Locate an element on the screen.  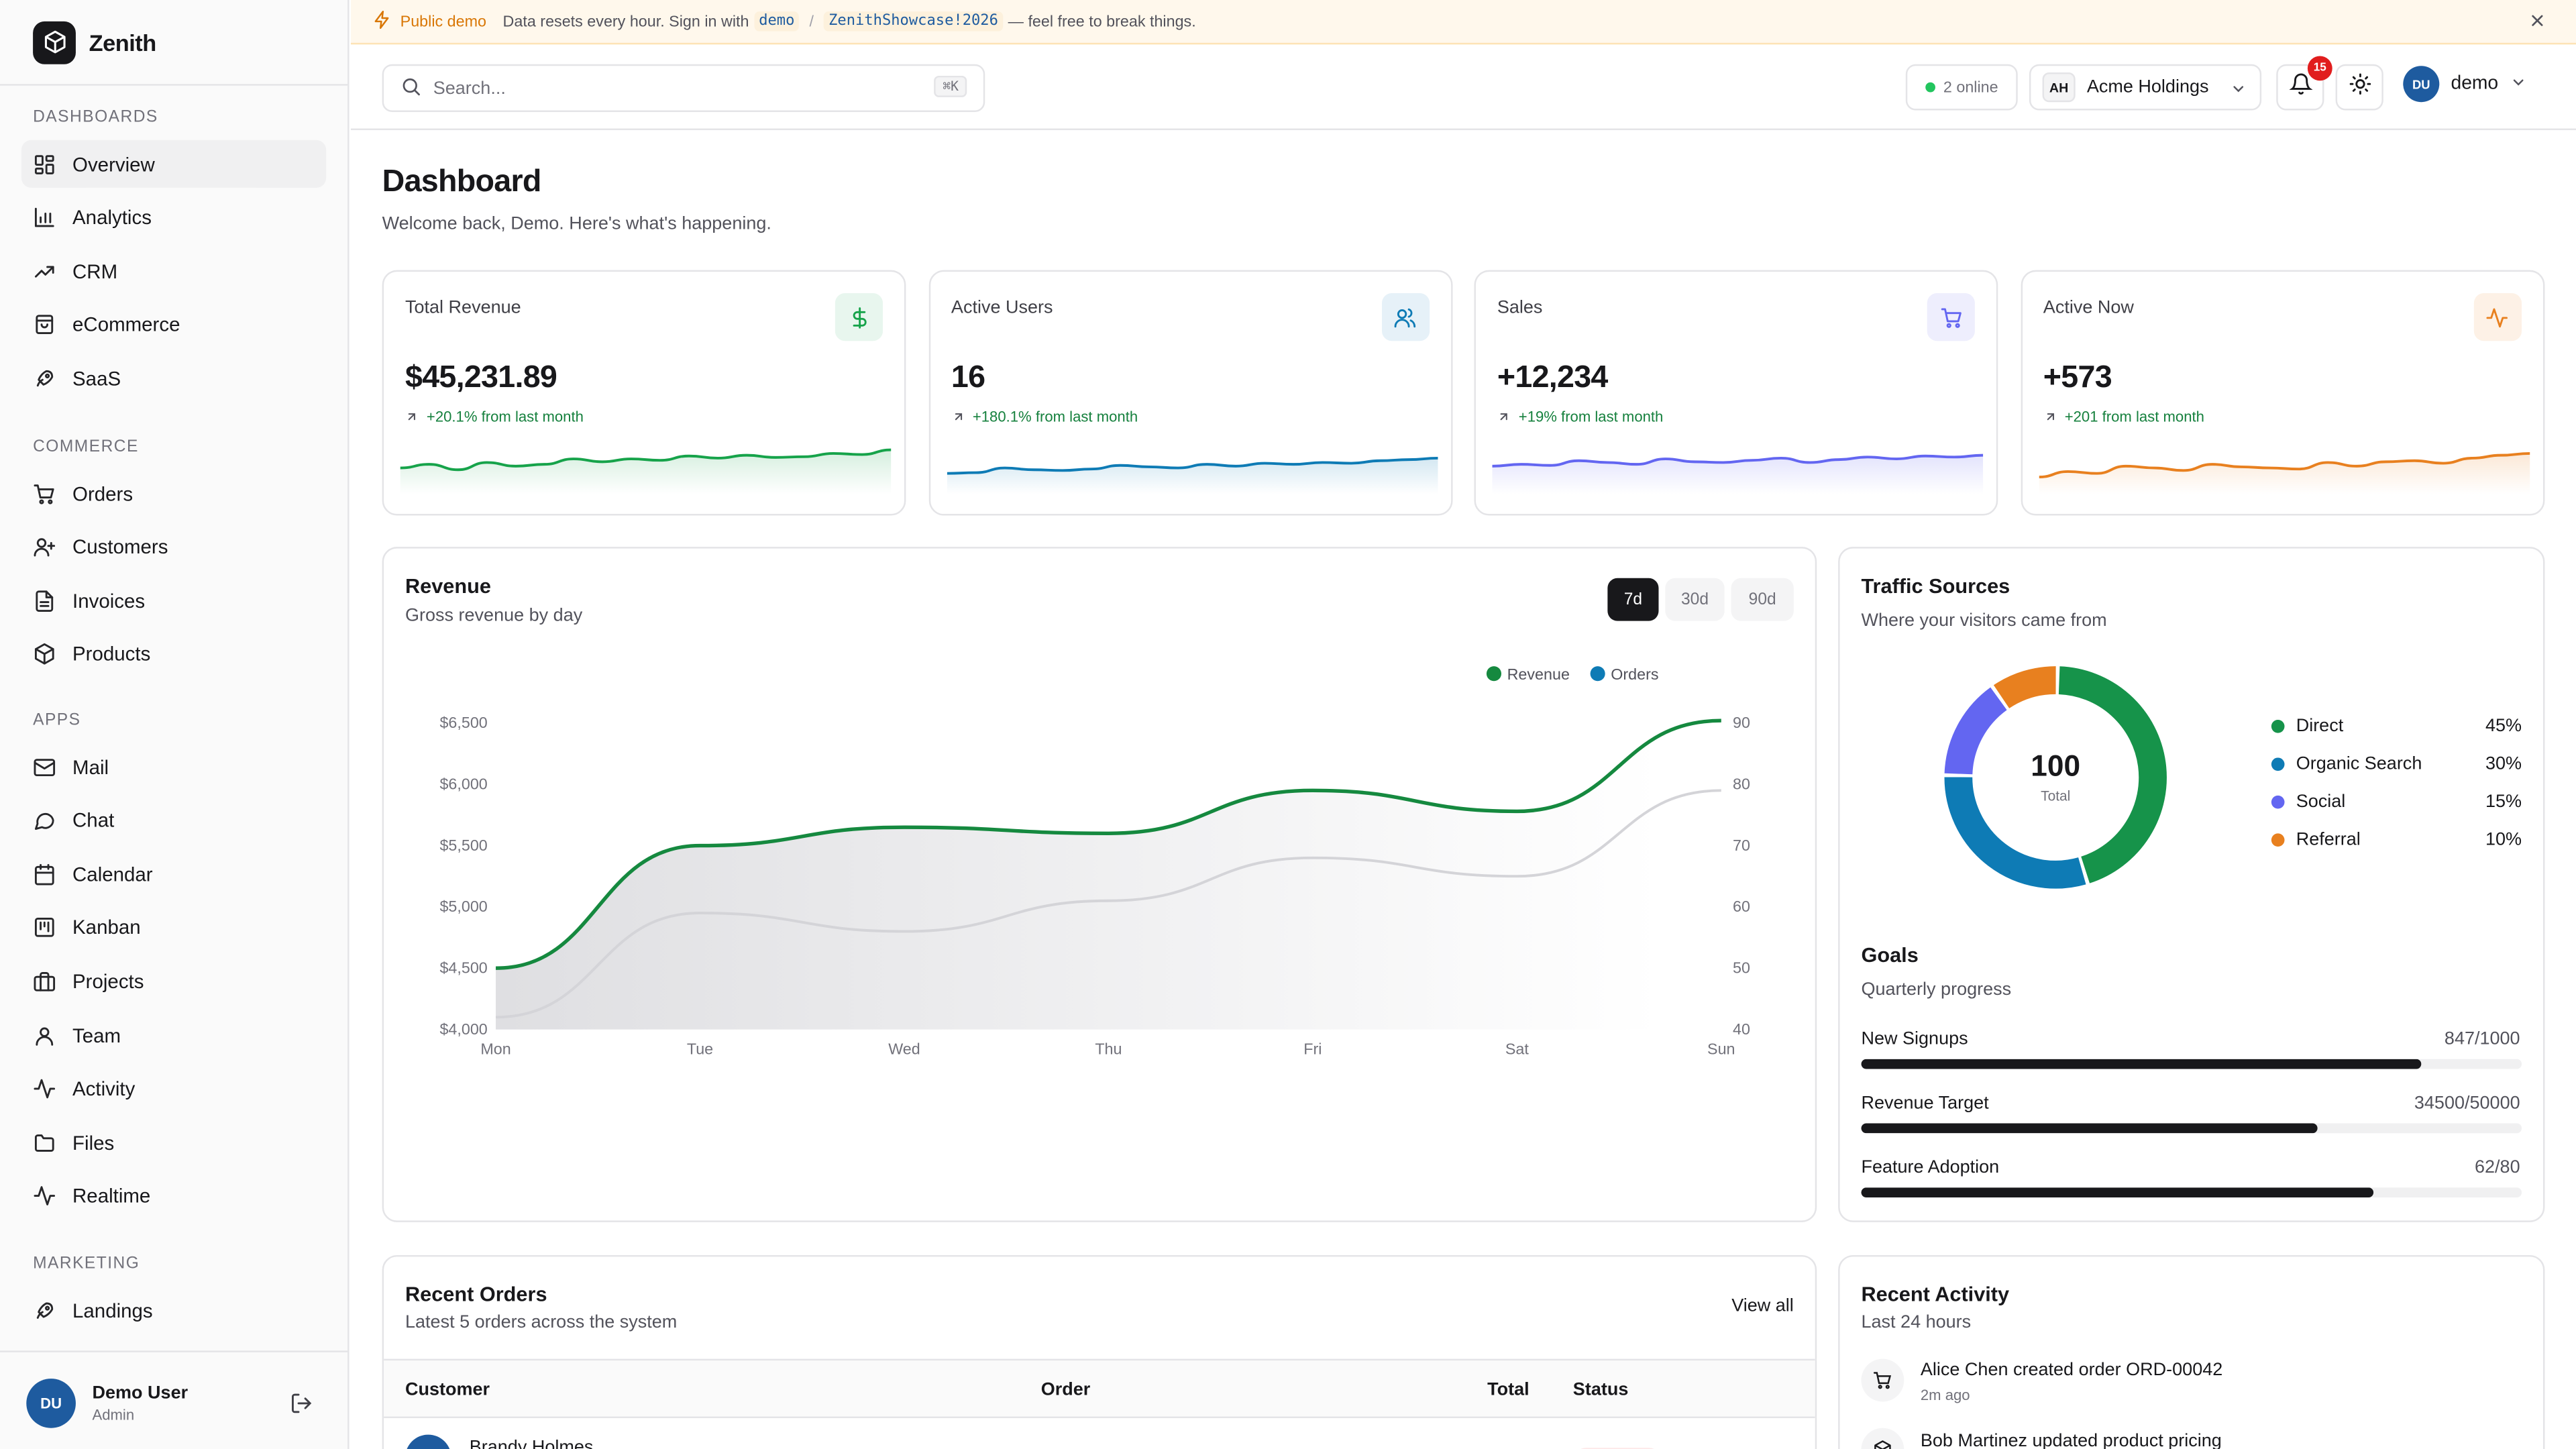
y-axis-right-tick: 60 is located at coordinates (1741, 906).